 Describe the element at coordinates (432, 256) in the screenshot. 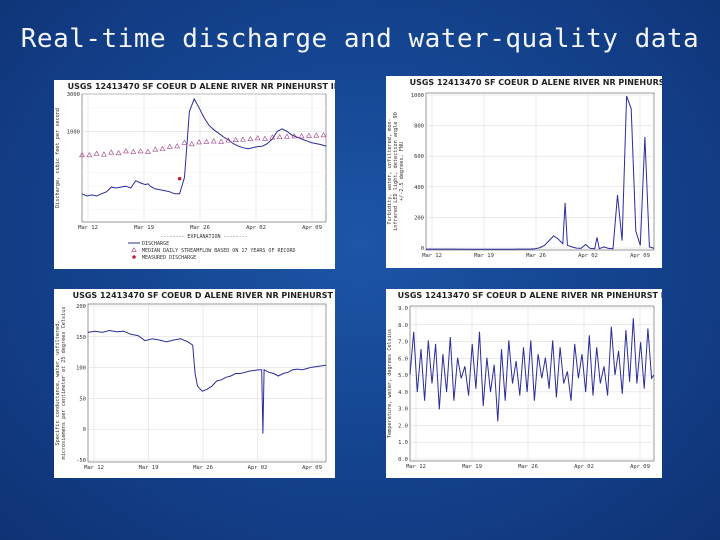

I see `chart2-x-tick-label: Mar 12` at that location.